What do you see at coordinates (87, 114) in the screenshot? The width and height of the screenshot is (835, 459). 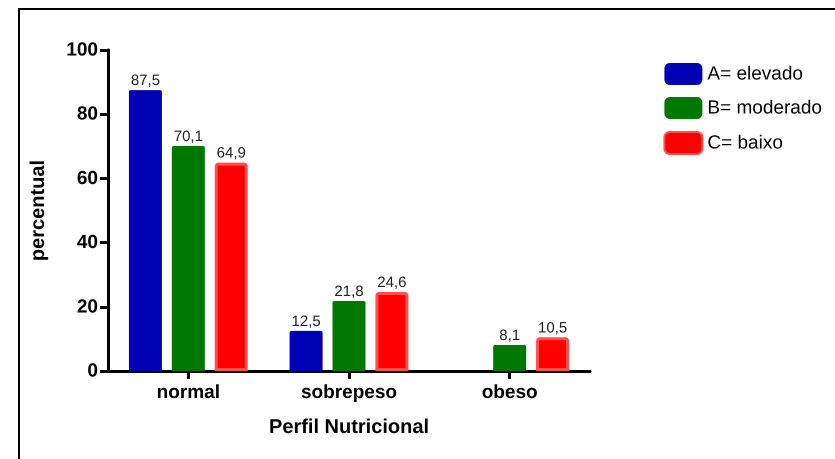 I see `y-tick-label: 80` at bounding box center [87, 114].